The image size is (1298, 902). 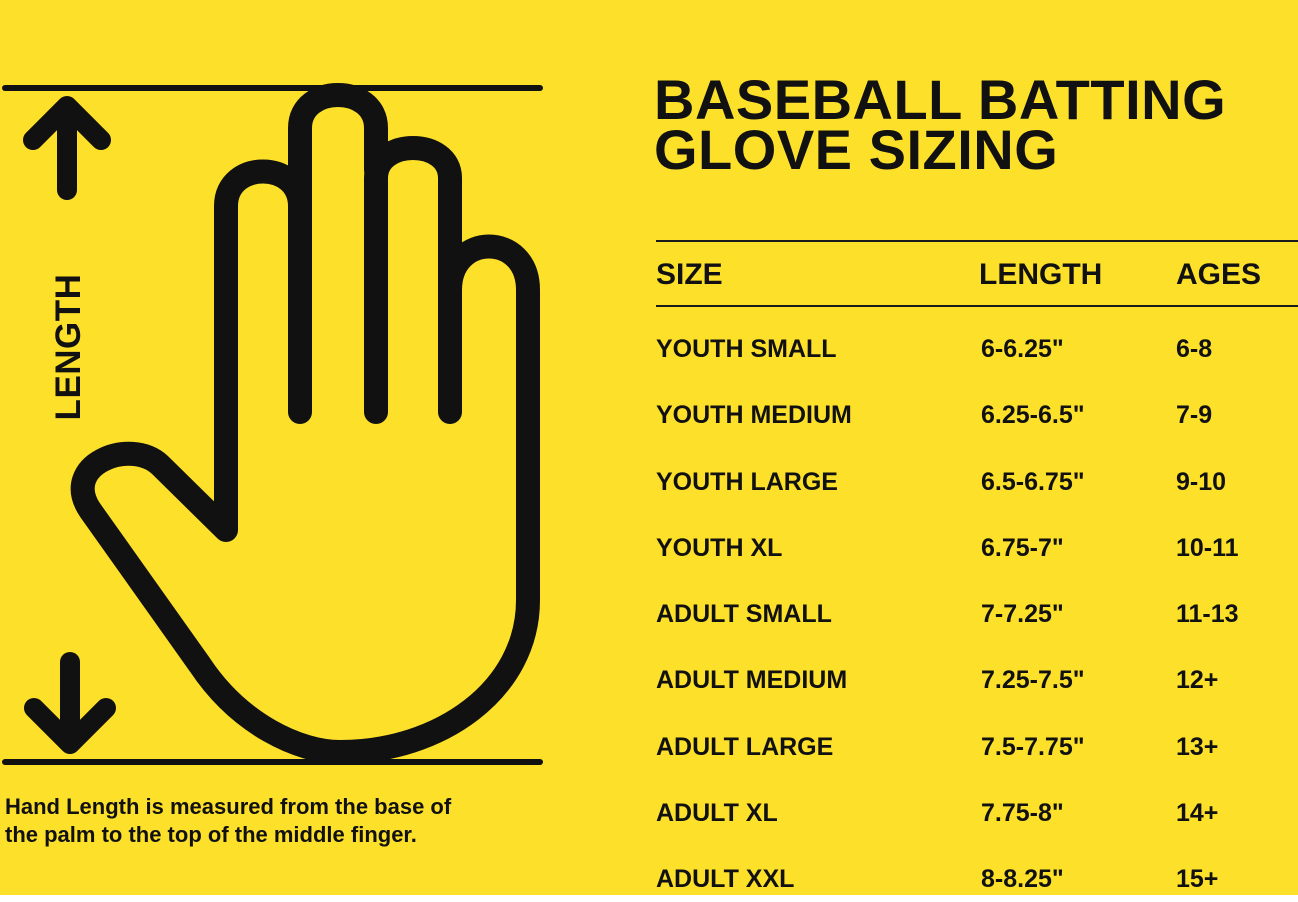 What do you see at coordinates (70, 703) in the screenshot?
I see `arrow-down-icon` at bounding box center [70, 703].